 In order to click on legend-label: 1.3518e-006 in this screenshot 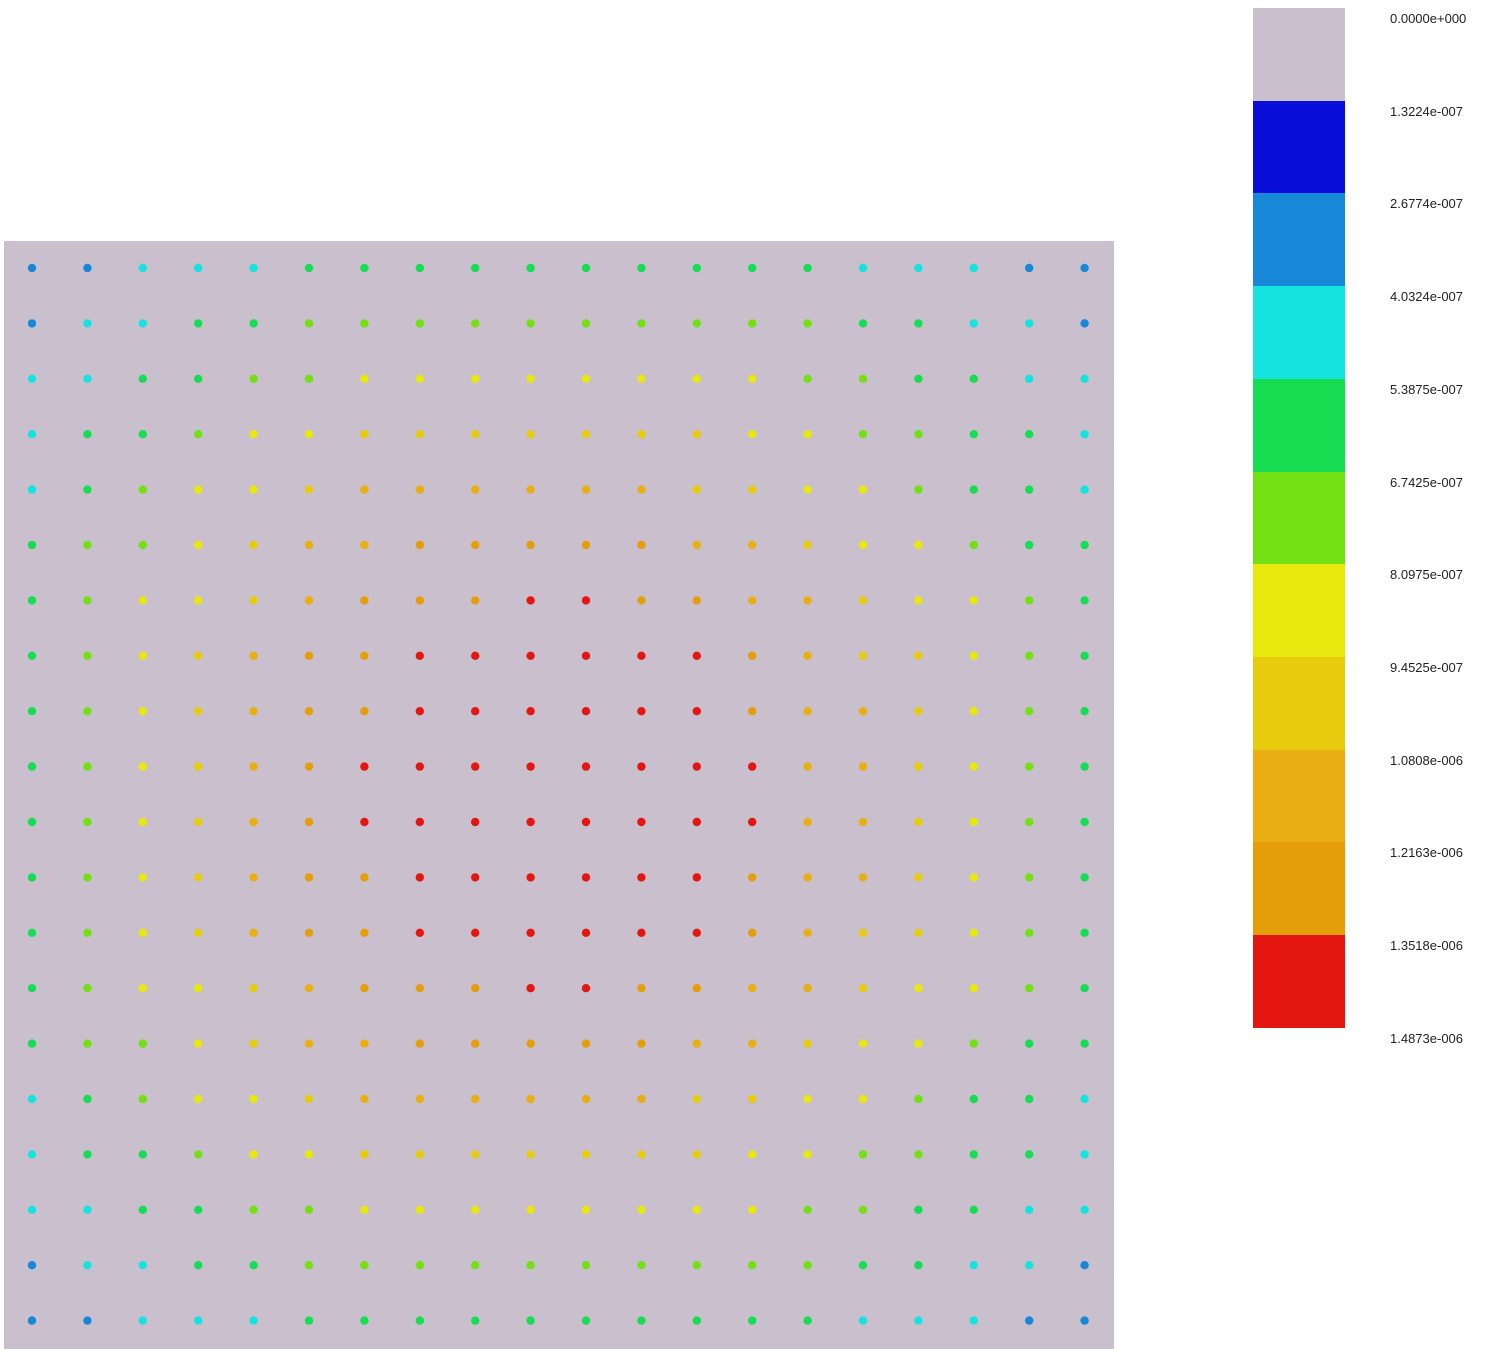, I will do `click(1427, 945)`.